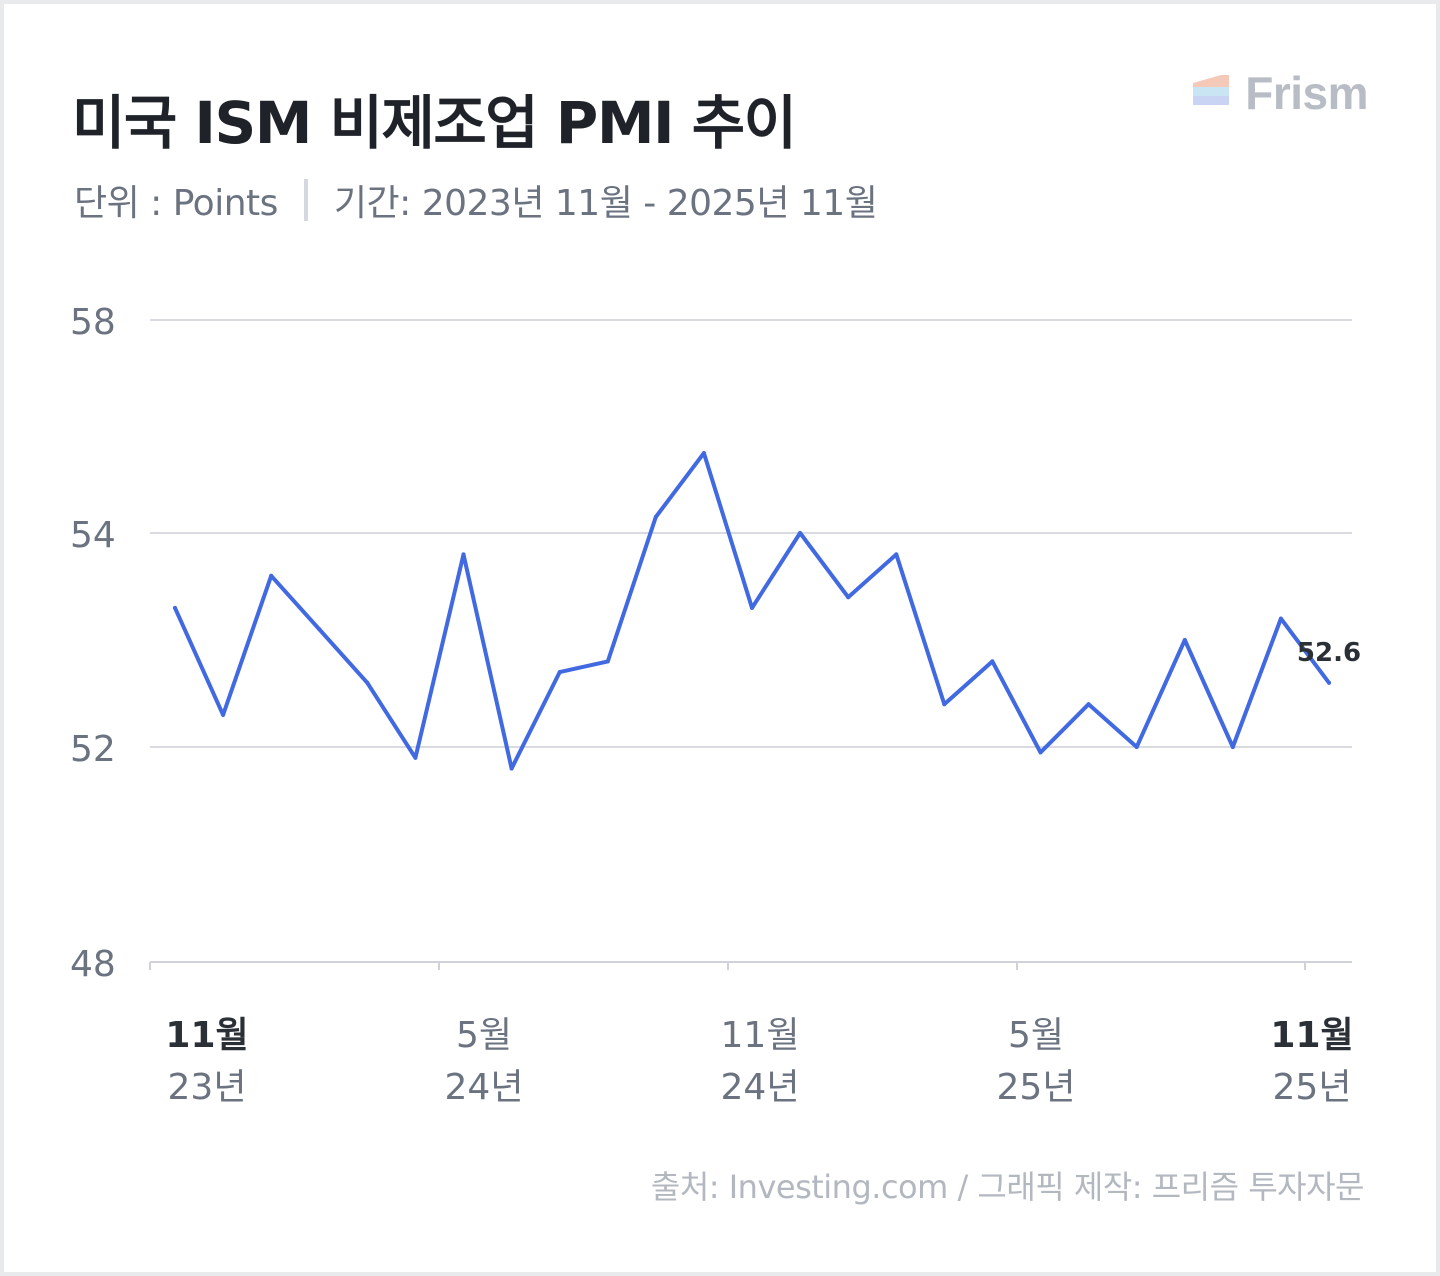  What do you see at coordinates (93, 535) in the screenshot?
I see `y-tick-label: 54` at bounding box center [93, 535].